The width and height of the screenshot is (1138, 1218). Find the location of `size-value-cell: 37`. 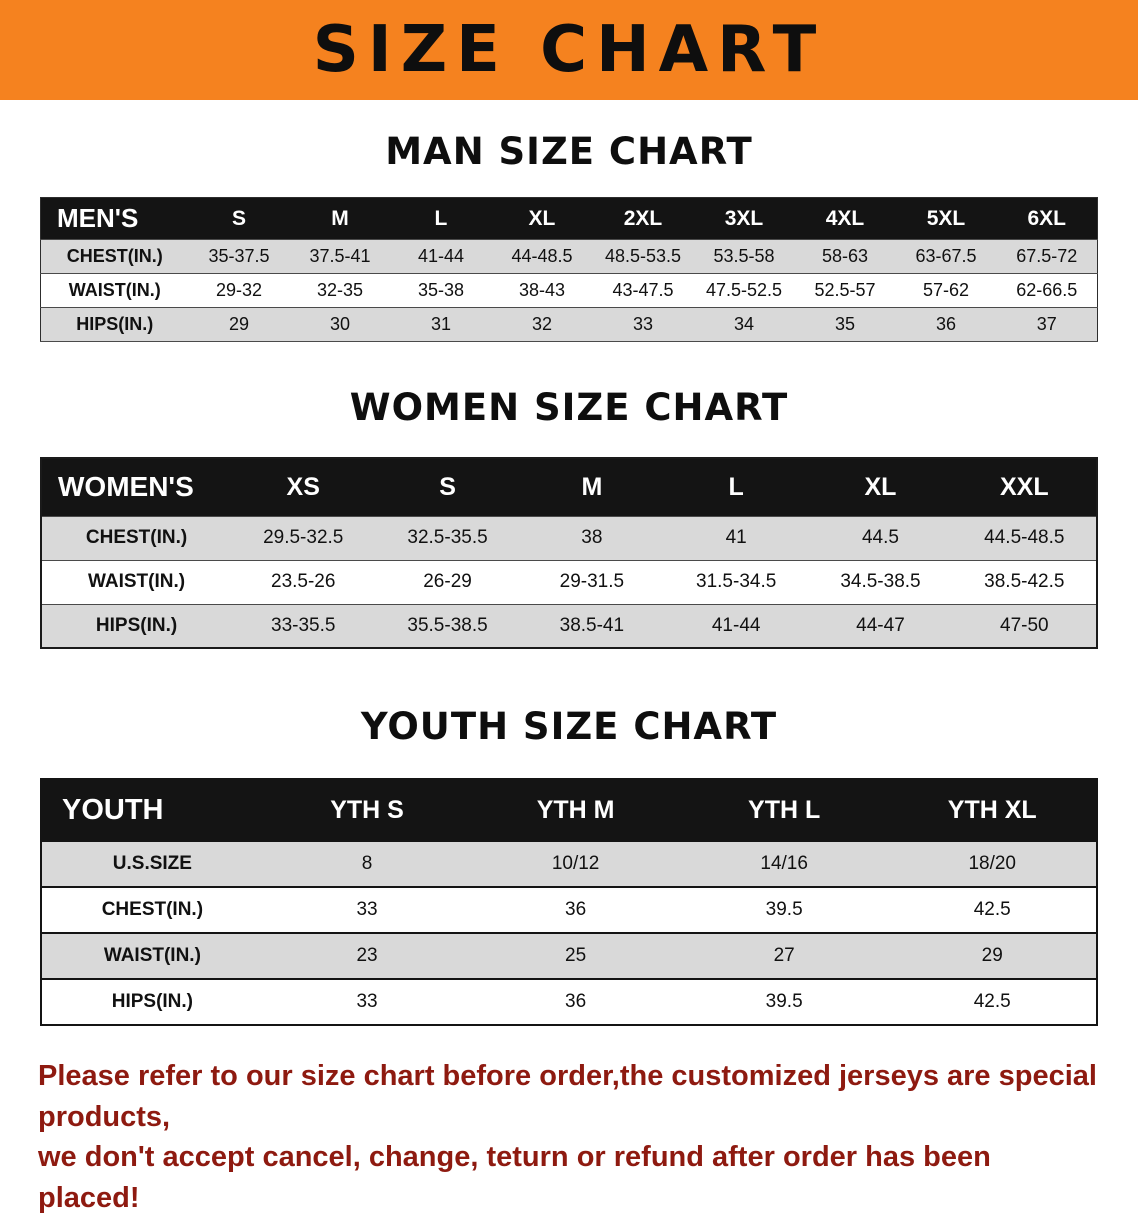

size-value-cell: 37 is located at coordinates (1046, 324).